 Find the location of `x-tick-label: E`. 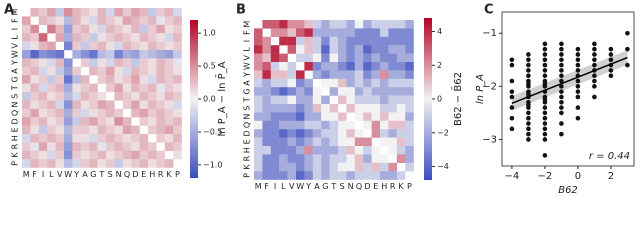

x-tick-label: E is located at coordinates (143, 174).